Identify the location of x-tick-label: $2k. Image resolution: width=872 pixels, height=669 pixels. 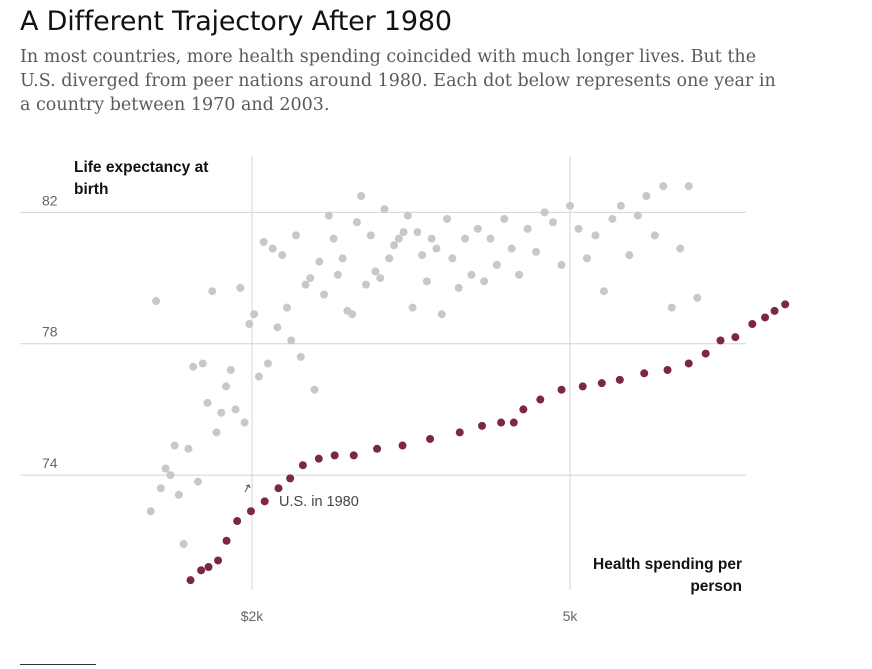
(253, 616).